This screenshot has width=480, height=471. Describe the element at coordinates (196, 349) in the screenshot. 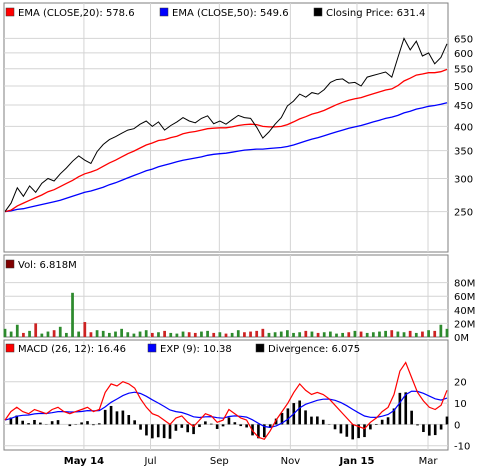

I see `macd-legend-label-1: EXP (9): 10.38` at that location.